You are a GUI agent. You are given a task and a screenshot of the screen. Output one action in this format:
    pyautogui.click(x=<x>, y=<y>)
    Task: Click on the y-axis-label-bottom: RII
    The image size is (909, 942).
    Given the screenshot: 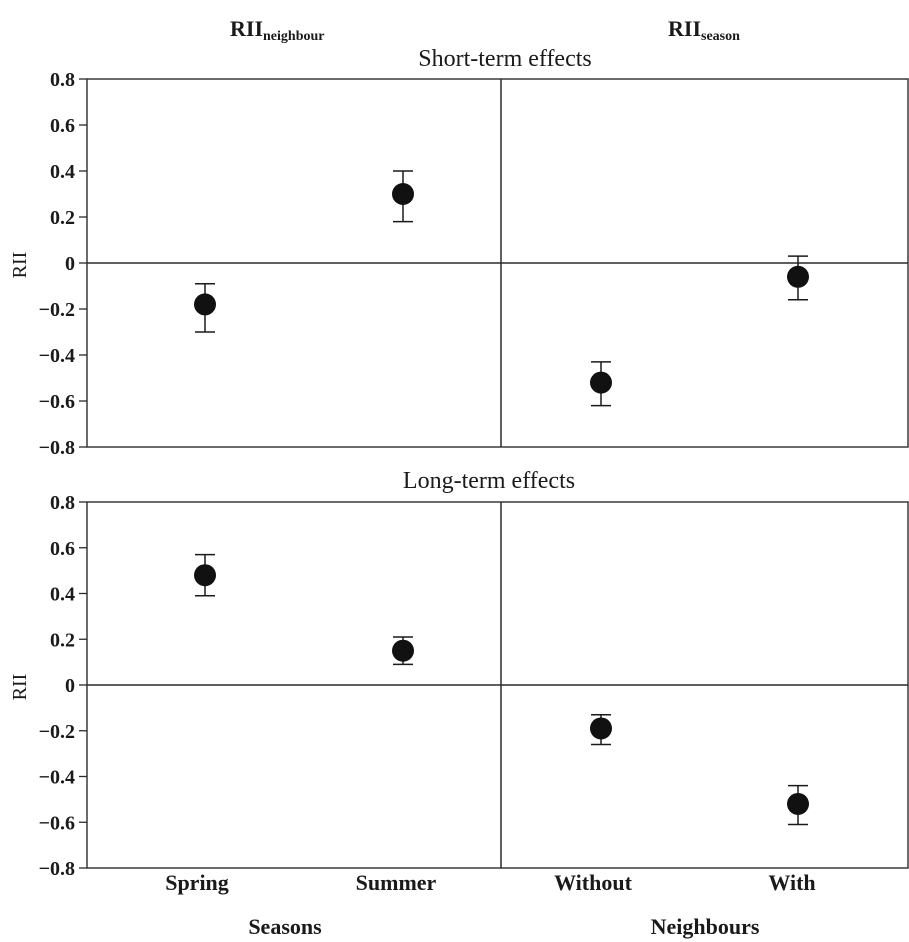 What is the action you would take?
    pyautogui.click(x=20, y=687)
    